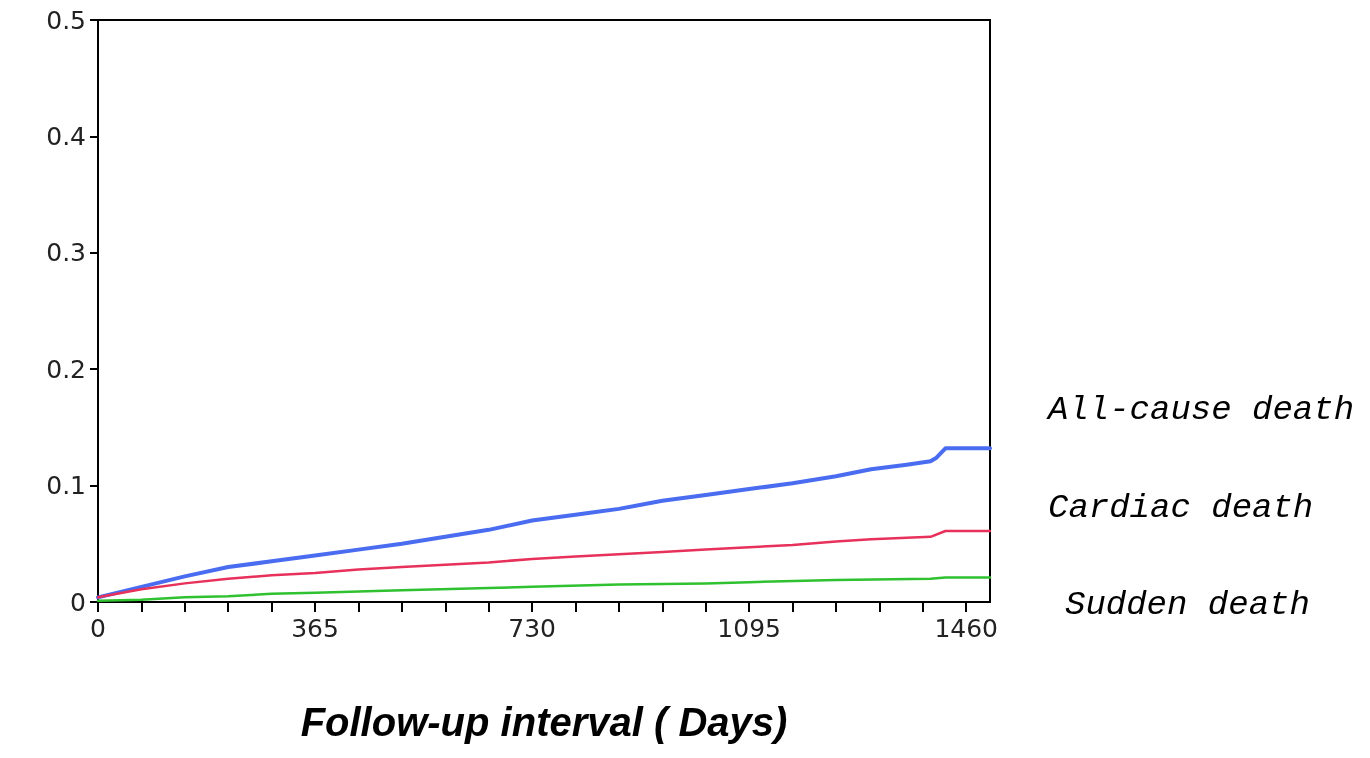  Describe the element at coordinates (966, 628) in the screenshot. I see `x-tick-label: 1460` at that location.